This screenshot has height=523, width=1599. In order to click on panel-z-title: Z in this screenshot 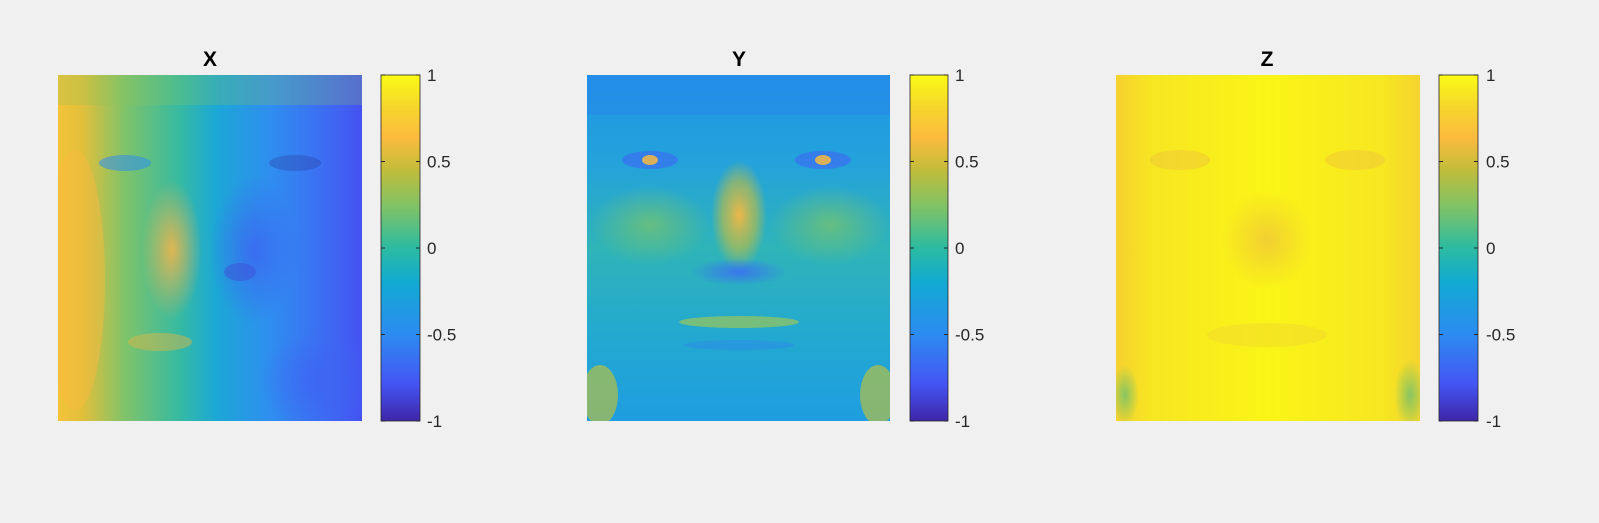, I will do `click(1267, 59)`.